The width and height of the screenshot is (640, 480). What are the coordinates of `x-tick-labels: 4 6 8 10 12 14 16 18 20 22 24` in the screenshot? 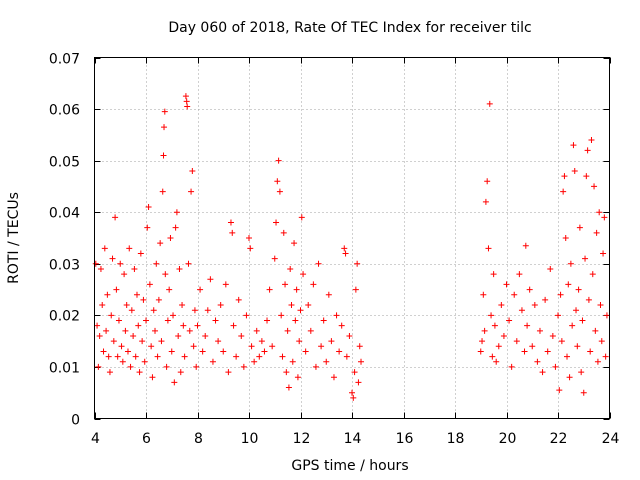 It's located at (355, 439).